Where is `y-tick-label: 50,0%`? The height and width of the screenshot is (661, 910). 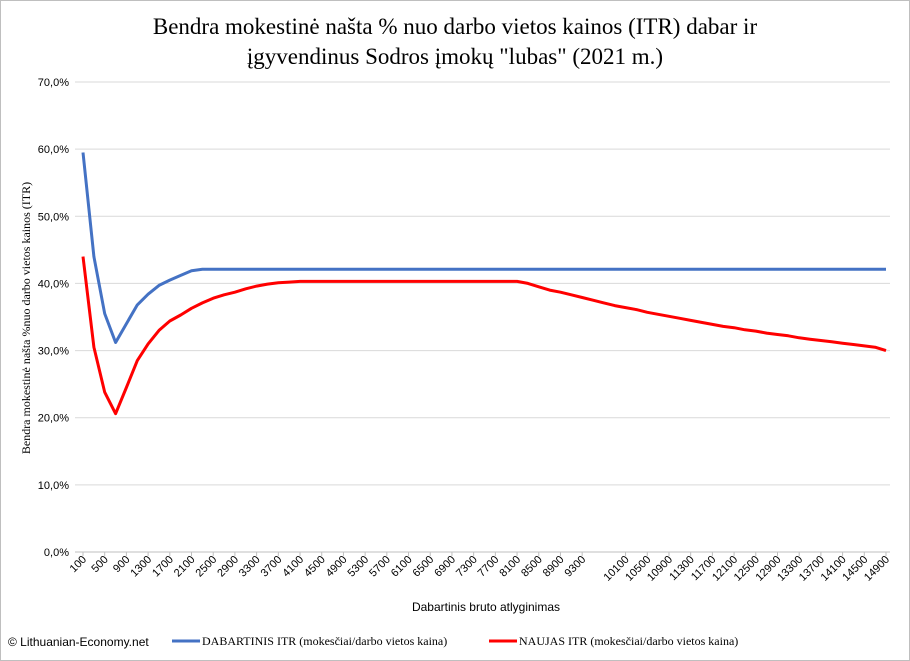
y-tick-label: 50,0% is located at coordinates (53, 217).